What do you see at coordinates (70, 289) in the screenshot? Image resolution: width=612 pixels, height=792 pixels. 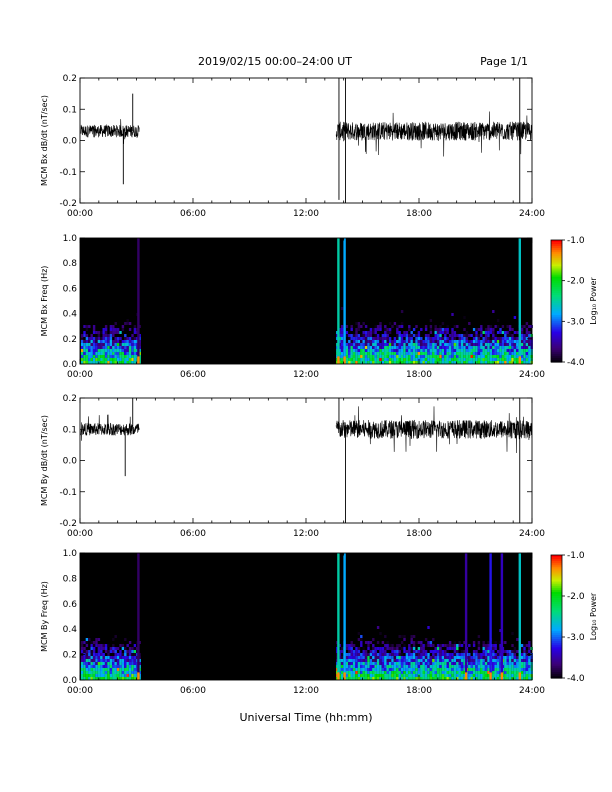 I see `y-tick-label: 0.6` at bounding box center [70, 289].